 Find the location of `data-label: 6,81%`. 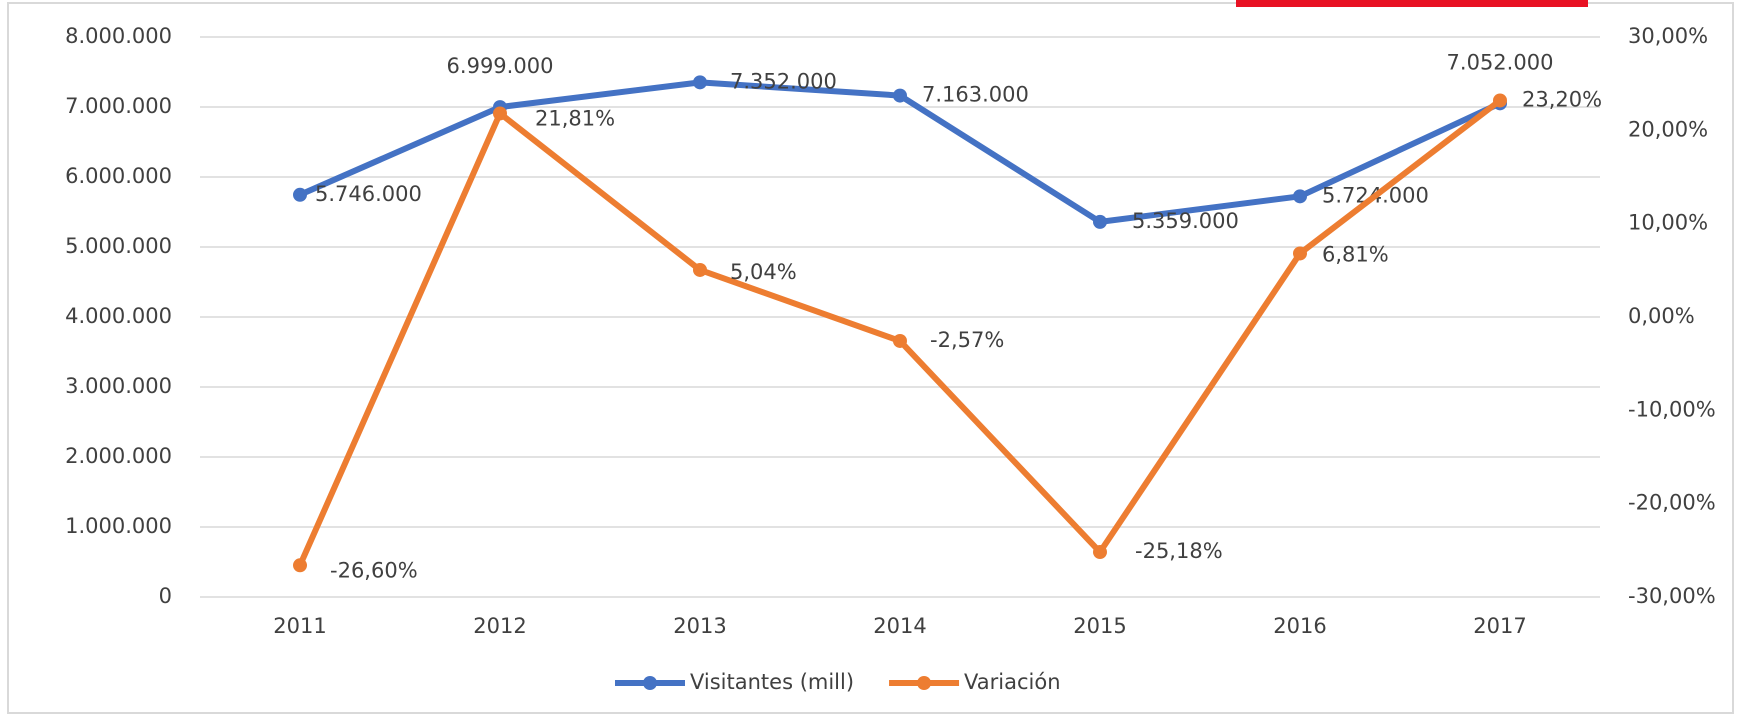

data-label: 6,81% is located at coordinates (1355, 254).